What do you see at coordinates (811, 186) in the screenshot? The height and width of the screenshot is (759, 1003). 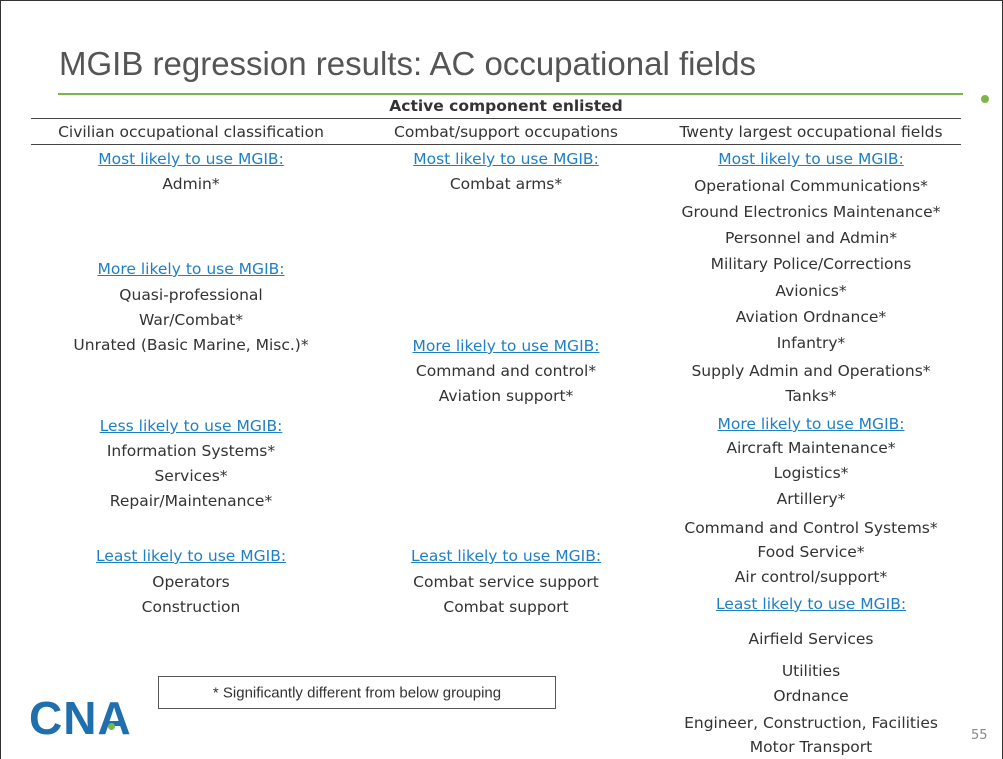 I see `group-item: Operational Communications*` at bounding box center [811, 186].